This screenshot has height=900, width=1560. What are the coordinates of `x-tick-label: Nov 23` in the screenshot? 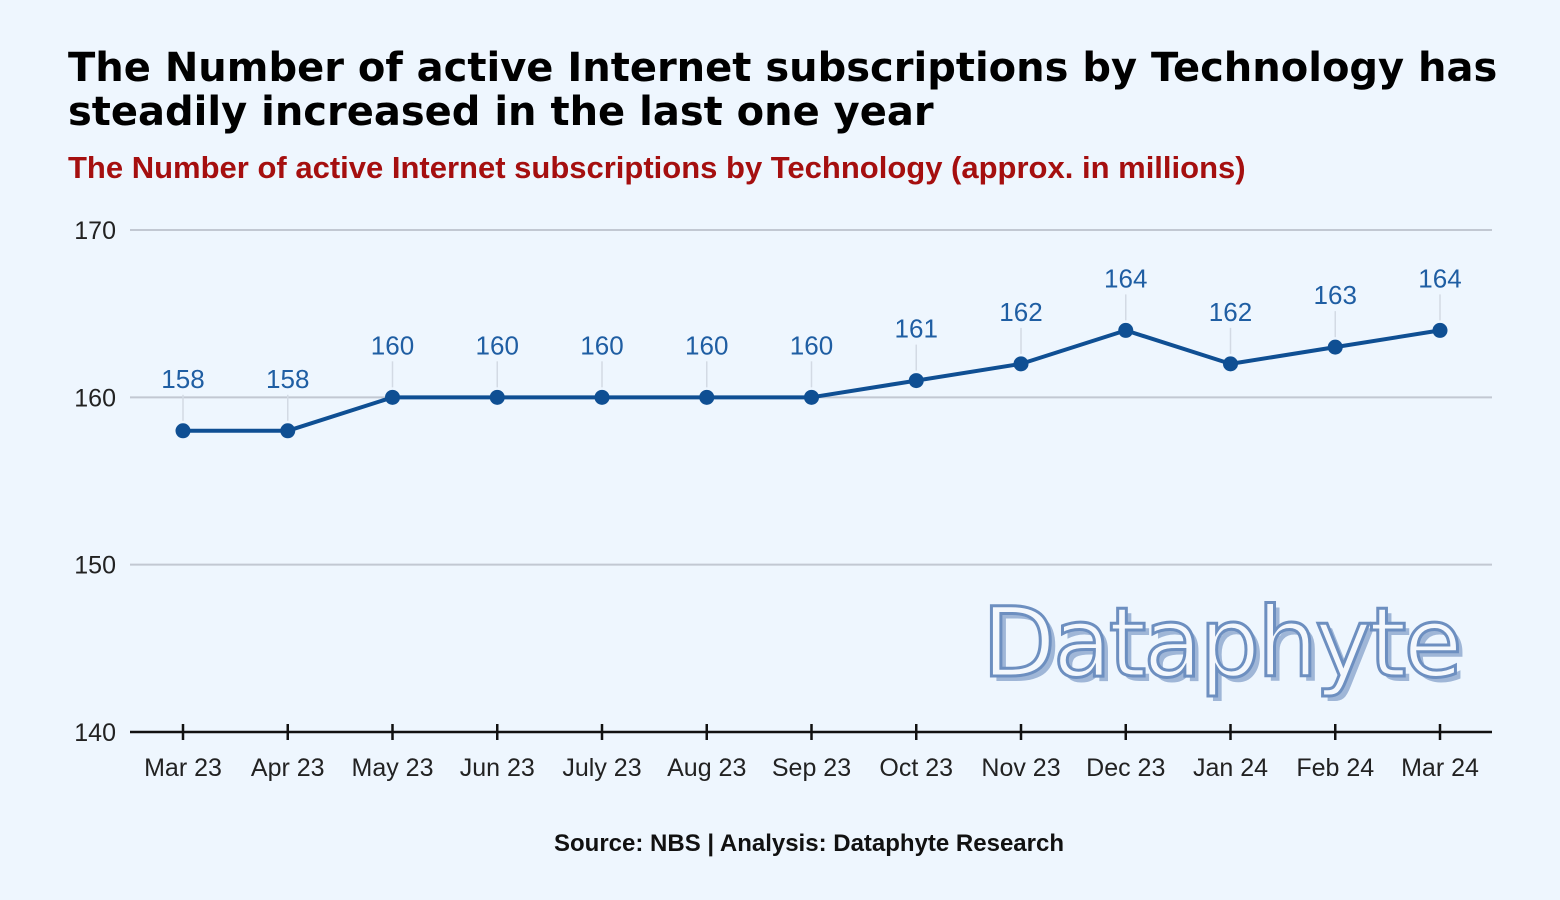 It's located at (1020, 768).